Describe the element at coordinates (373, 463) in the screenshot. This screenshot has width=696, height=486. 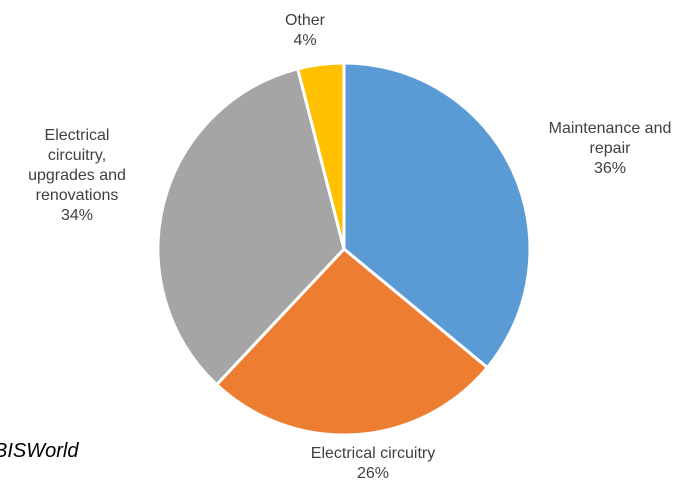
I see `slice-label-1: Electrical circuitry 26%` at that location.